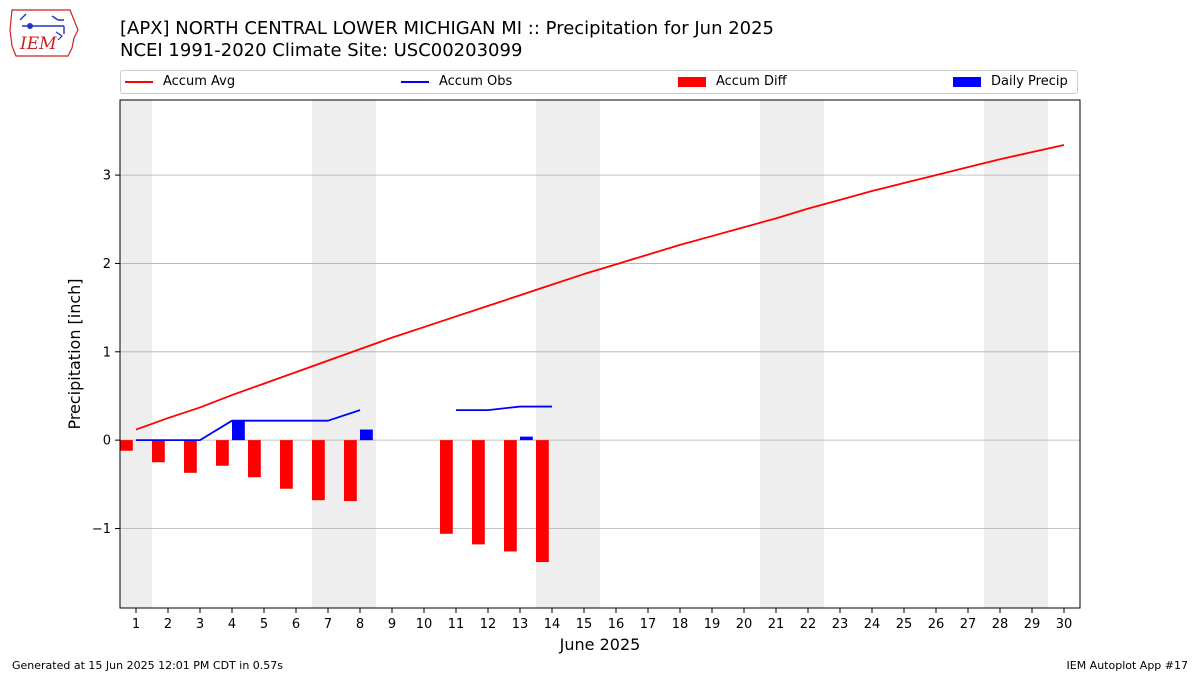  Describe the element at coordinates (476, 81) in the screenshot. I see `legend-label-accum-obs: Accum Obs` at that location.